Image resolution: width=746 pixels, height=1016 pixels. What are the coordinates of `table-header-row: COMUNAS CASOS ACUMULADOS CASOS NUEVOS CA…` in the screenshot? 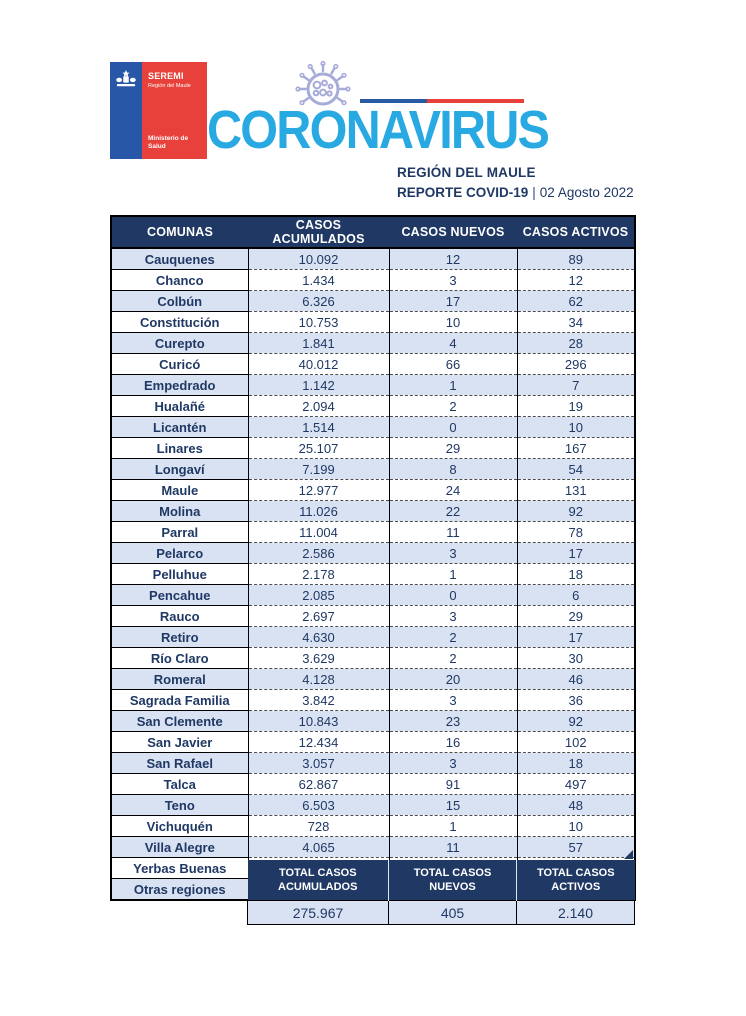 It's located at (373, 232).